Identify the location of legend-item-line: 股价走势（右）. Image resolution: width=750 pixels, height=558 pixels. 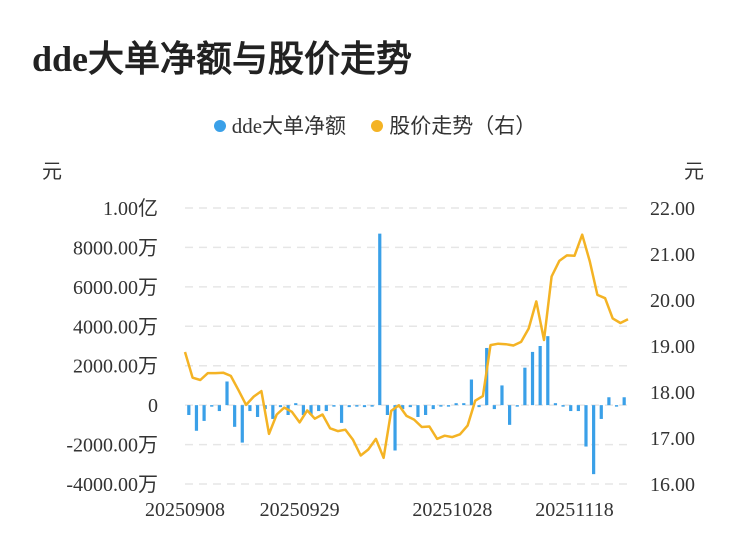
(453, 125).